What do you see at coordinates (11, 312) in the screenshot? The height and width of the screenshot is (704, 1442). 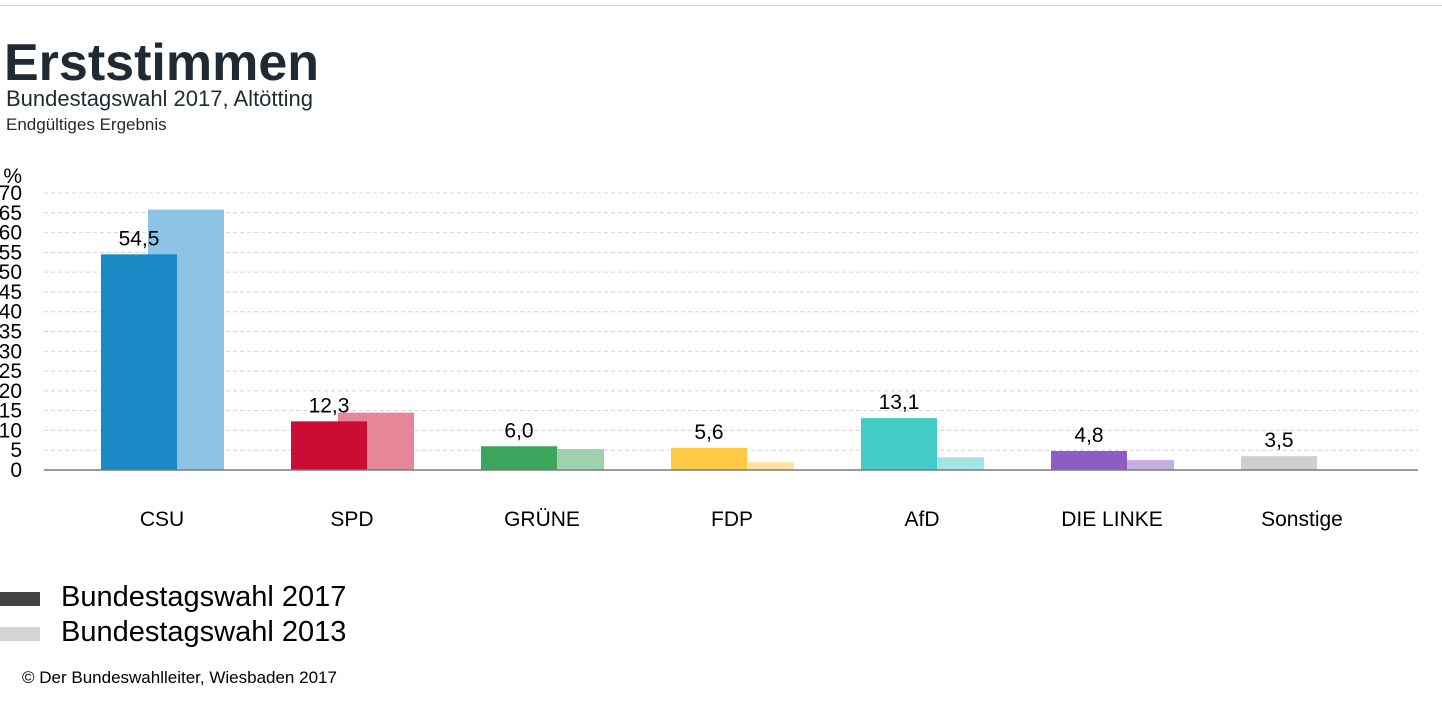 I see `y-tick-label: 40` at bounding box center [11, 312].